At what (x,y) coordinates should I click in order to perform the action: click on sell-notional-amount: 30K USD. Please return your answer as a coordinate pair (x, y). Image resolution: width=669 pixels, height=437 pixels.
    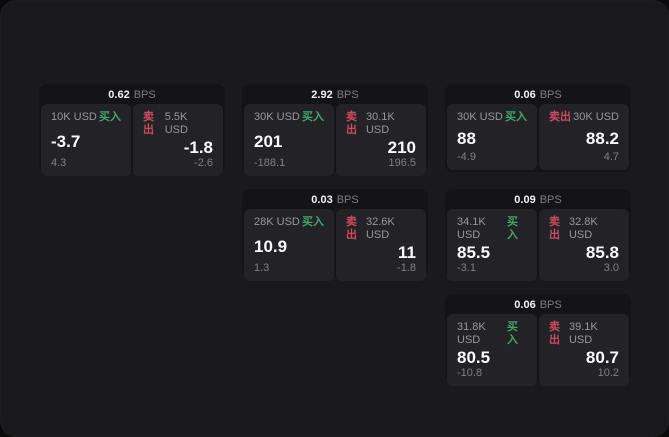
    Looking at the image, I should click on (596, 117).